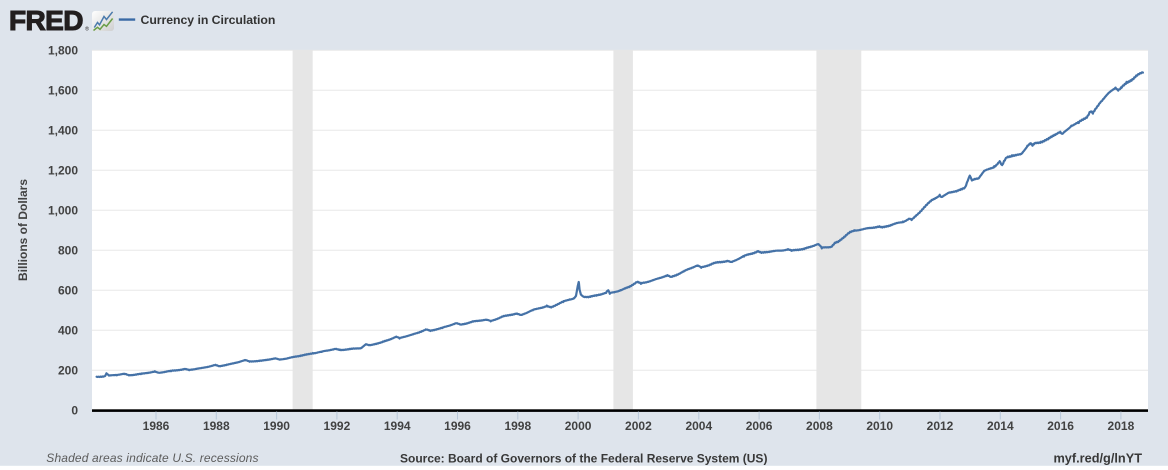 This screenshot has width=1168, height=470. Describe the element at coordinates (216, 426) in the screenshot. I see `svg-text: 1988` at that location.